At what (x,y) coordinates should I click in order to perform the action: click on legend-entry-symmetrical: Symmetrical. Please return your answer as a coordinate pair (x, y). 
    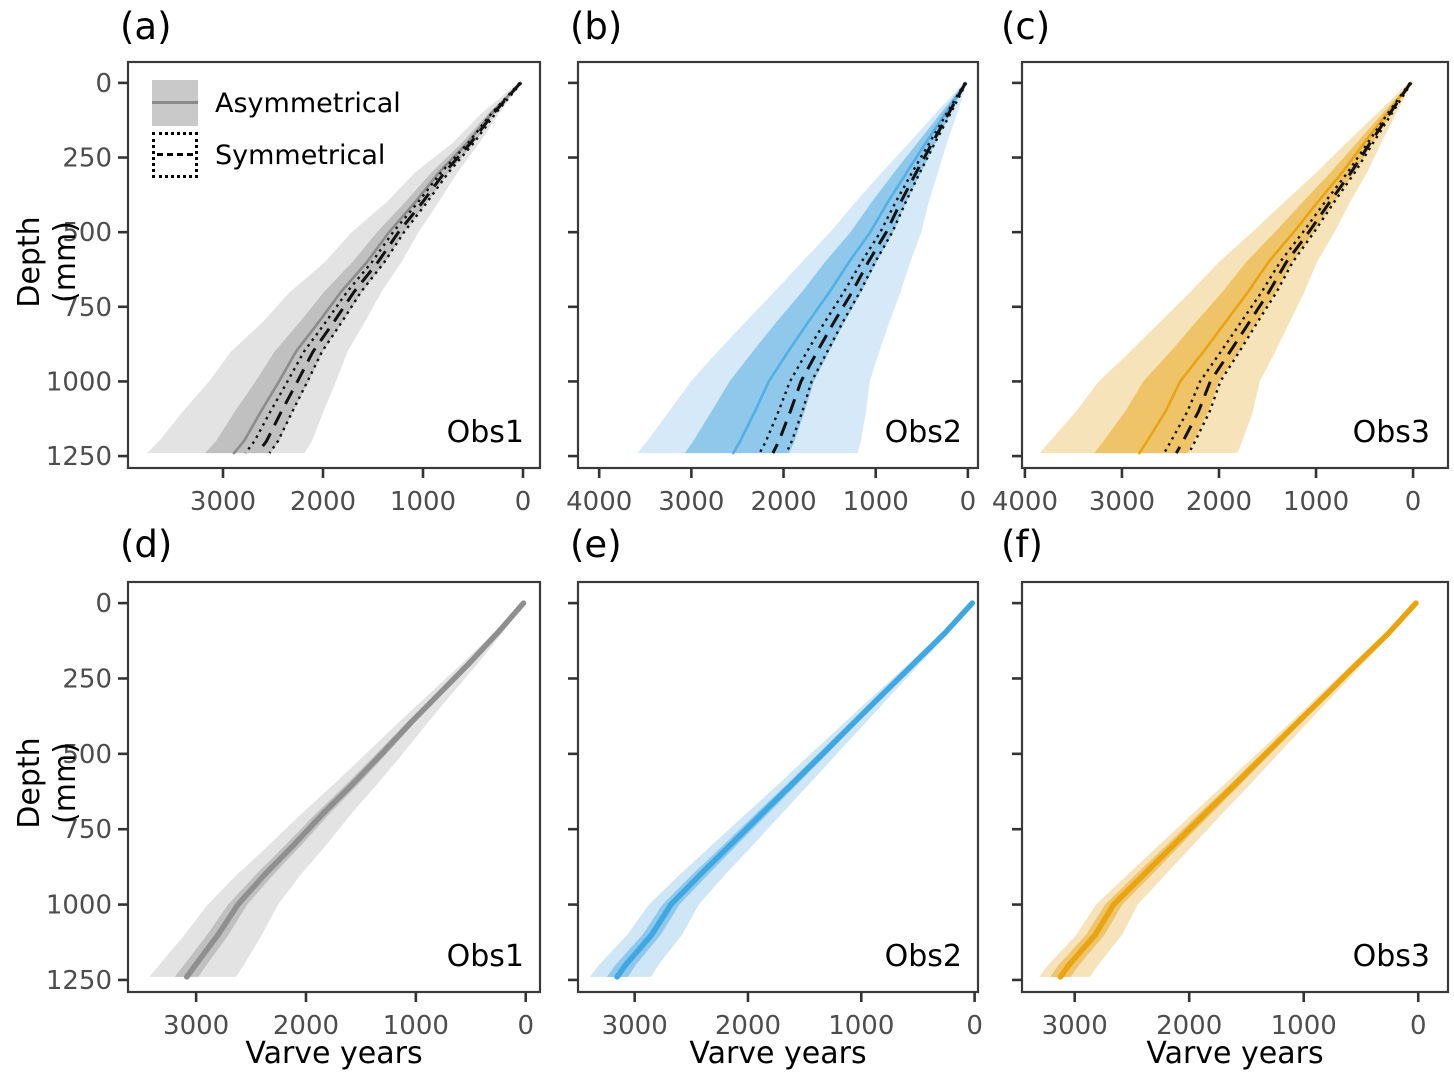
    Looking at the image, I should click on (276, 155).